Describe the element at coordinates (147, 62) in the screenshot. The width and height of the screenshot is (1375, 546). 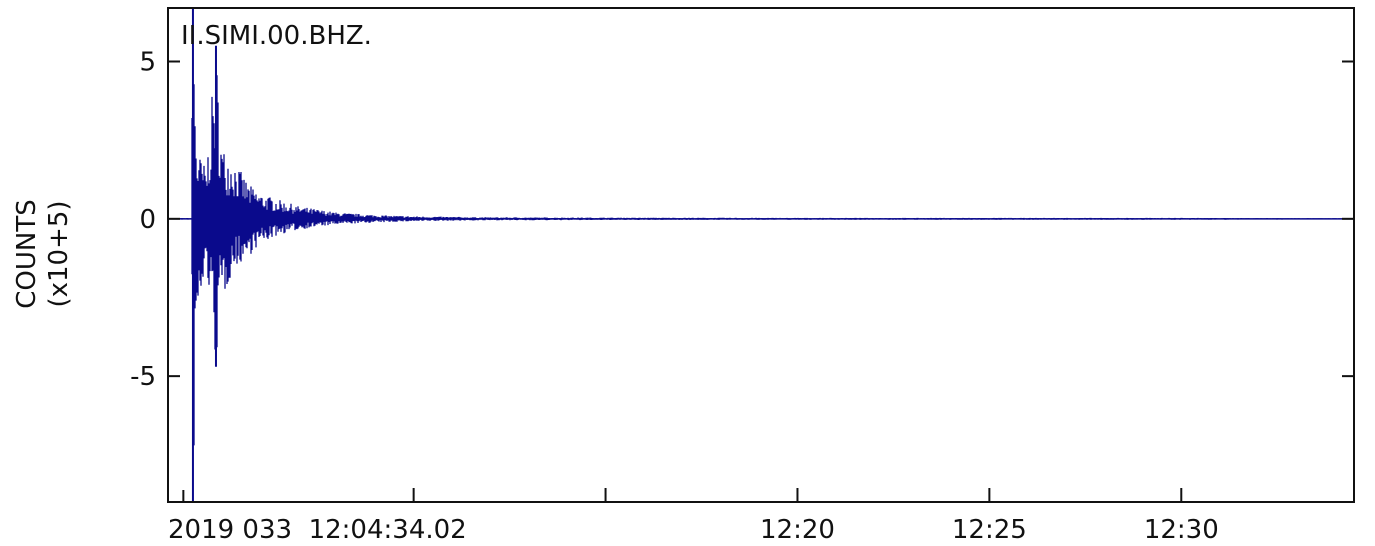
I see `y-tick-label-0: 5` at that location.